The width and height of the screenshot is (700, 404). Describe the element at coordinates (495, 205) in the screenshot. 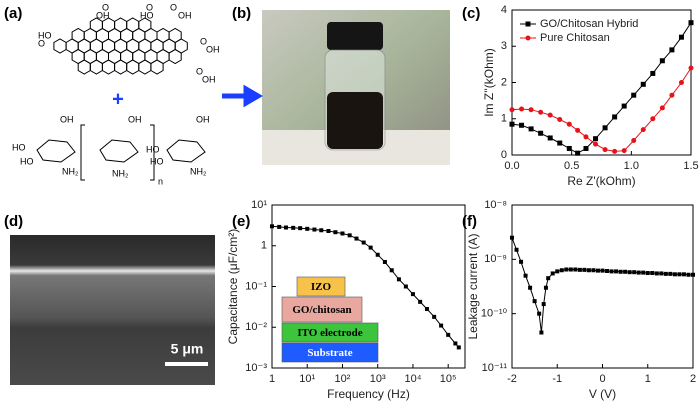

I see `y-tick-label: 10⁻⁸` at that location.